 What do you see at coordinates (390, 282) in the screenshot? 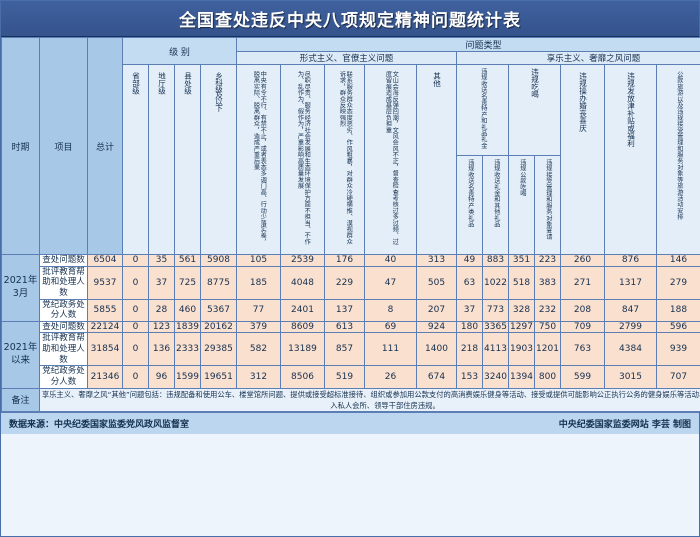
I see `data-cell: 47` at bounding box center [390, 282].